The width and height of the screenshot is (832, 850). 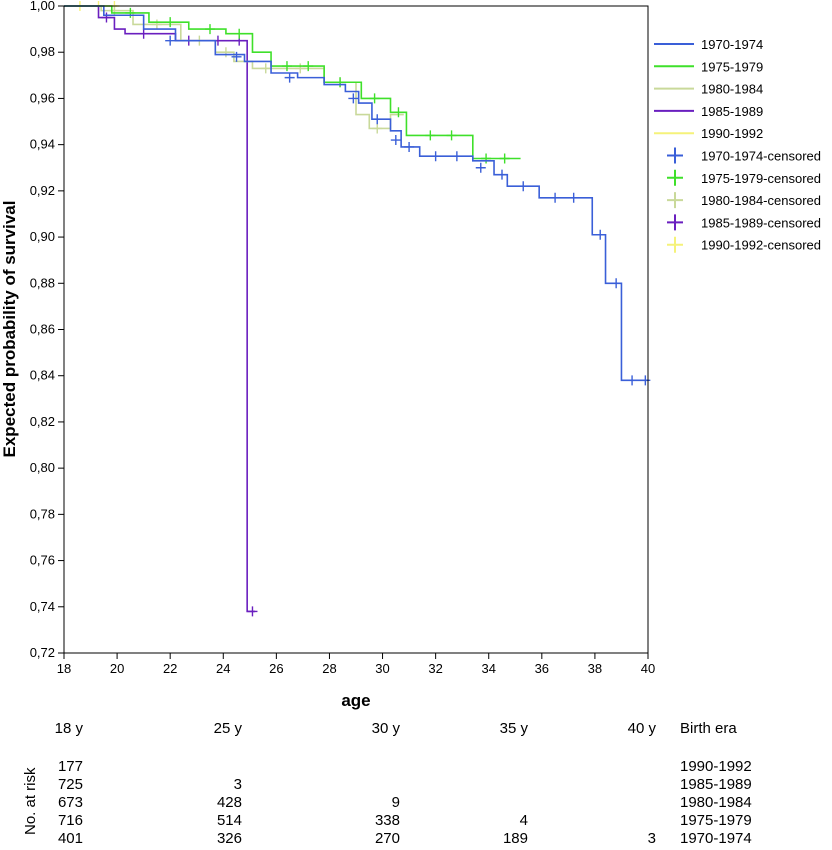 I want to click on x-axis: 18 20 22 24 26 28 30 32 34 36 38 40, so click(x=356, y=664).